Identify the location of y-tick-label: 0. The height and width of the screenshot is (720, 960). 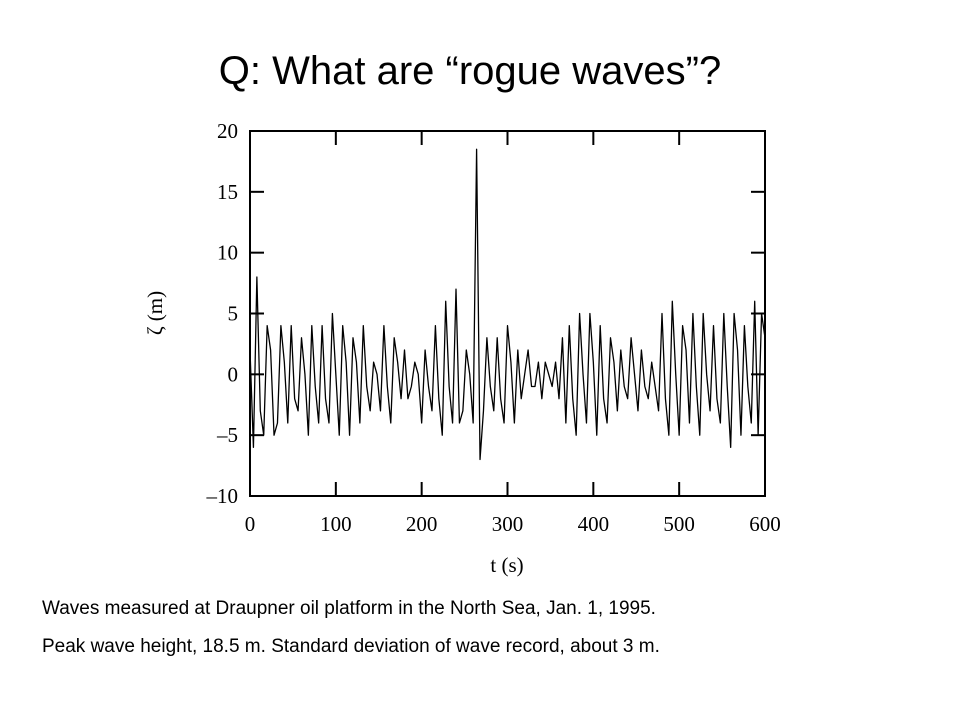
(233, 374).